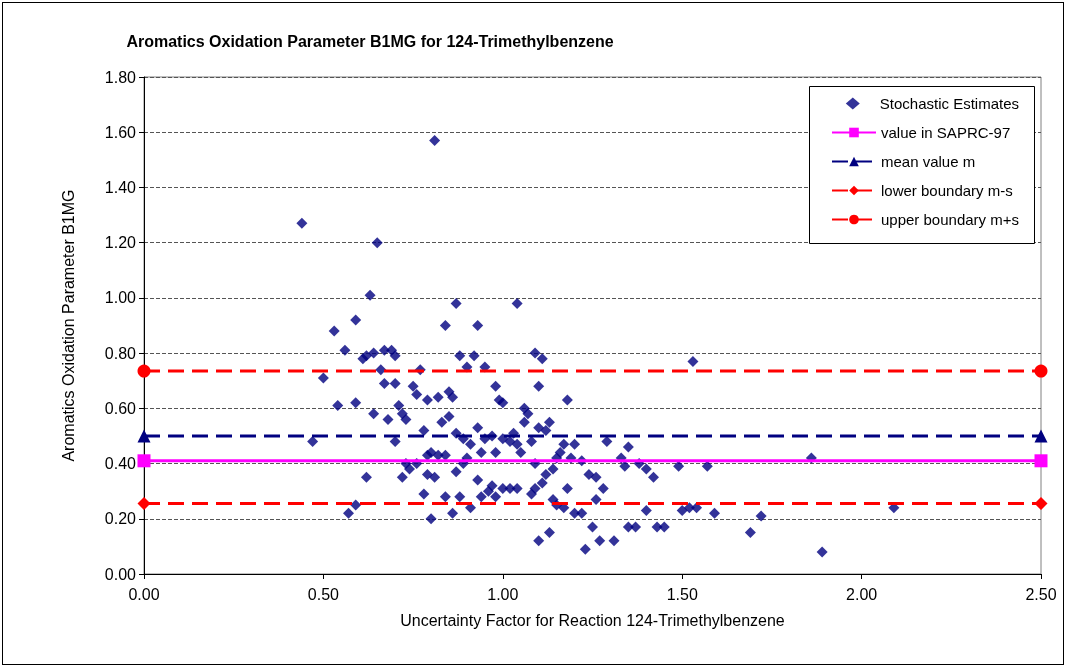 The height and width of the screenshot is (669, 1068). Describe the element at coordinates (120, 132) in the screenshot. I see `y-tick-label: 1.60` at that location.